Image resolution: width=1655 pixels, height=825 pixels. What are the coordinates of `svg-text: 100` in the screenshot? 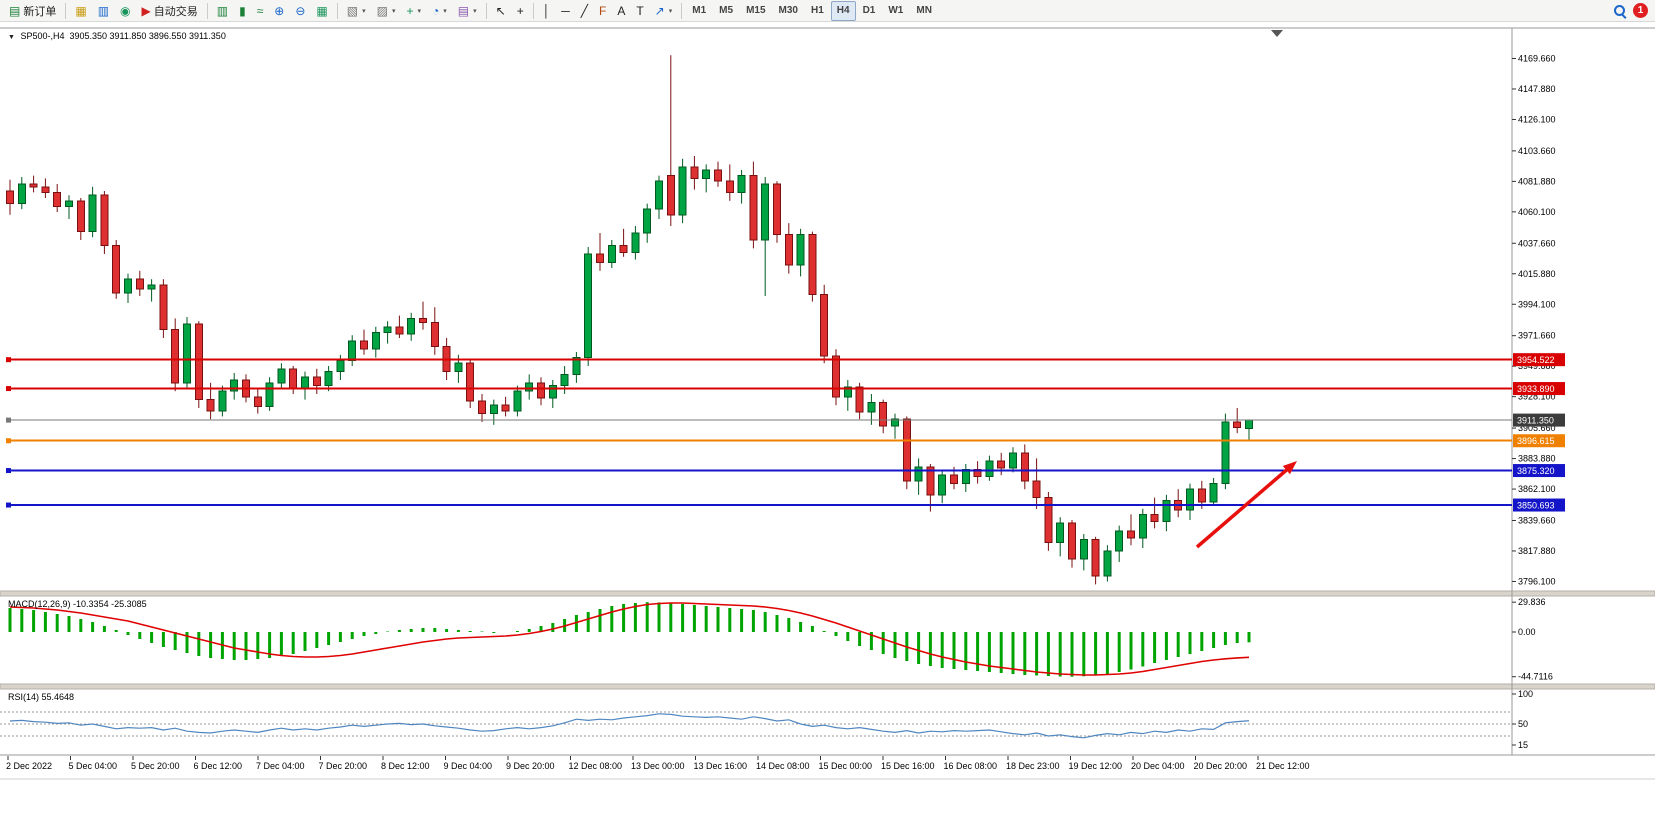 It's located at (1525, 694).